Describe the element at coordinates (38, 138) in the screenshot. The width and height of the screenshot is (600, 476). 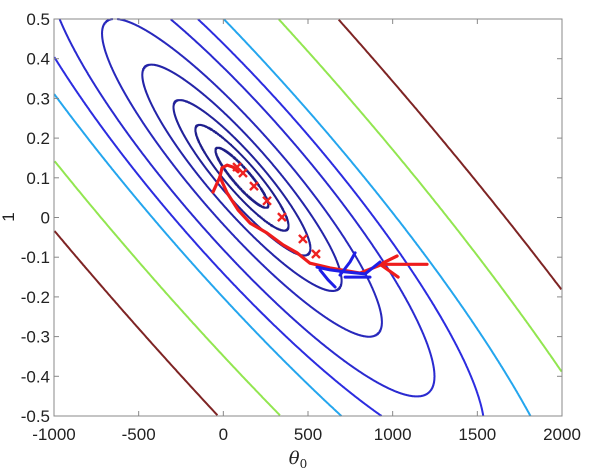
I see `y-tick-label: 0.2` at that location.